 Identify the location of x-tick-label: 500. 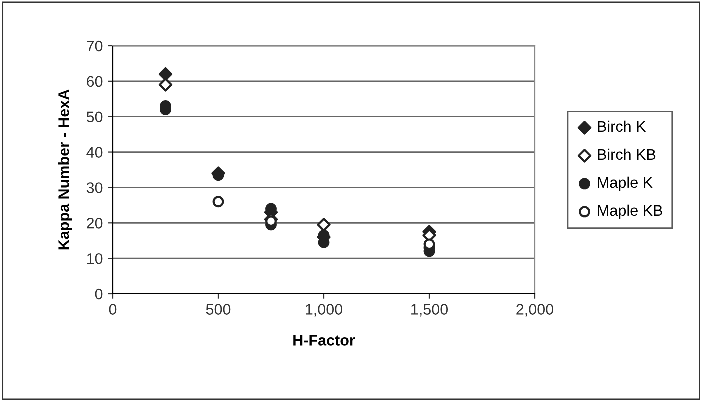
(218, 309).